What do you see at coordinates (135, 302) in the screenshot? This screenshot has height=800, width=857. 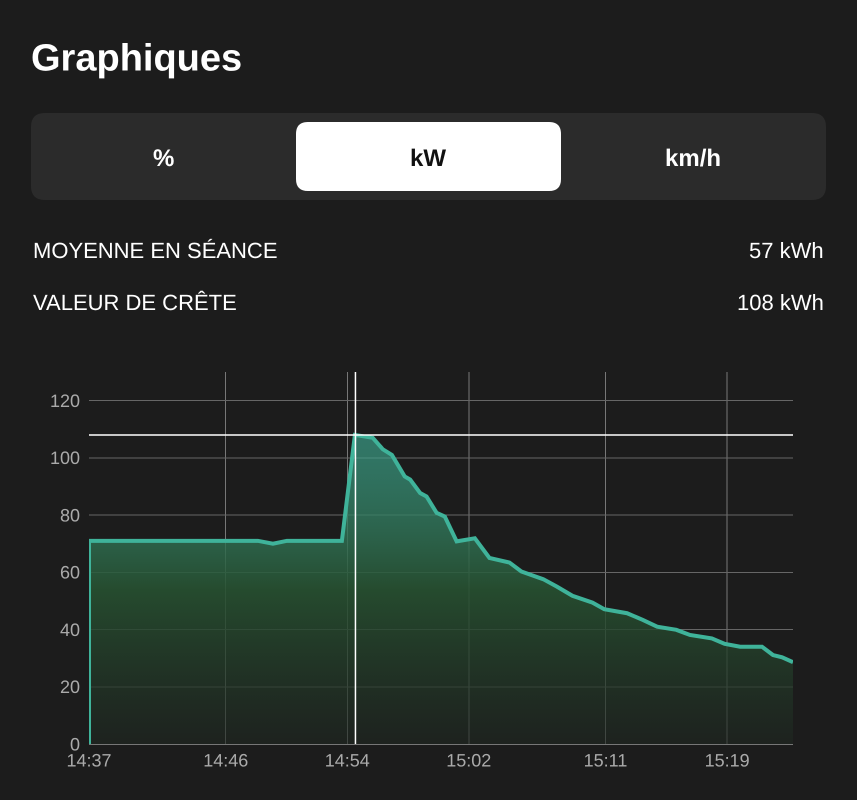 I see `text: VALEUR DE CRÊTE` at bounding box center [135, 302].